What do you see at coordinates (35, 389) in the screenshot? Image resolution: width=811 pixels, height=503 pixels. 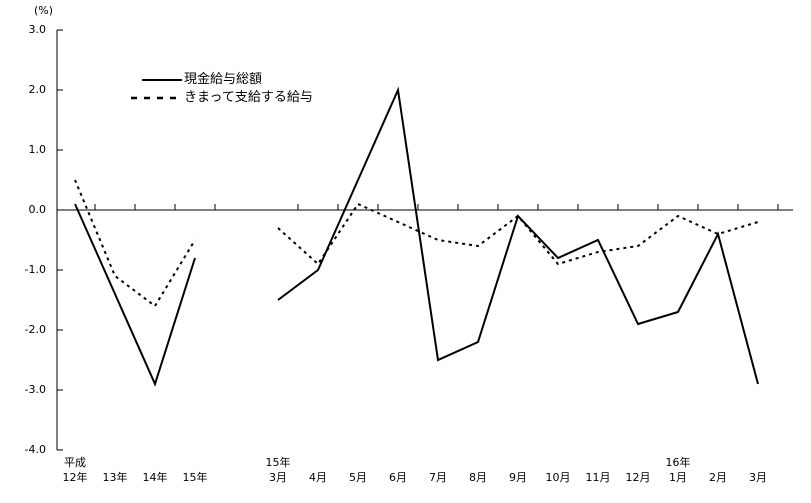 I see `y-tick-label-6: -3.0` at bounding box center [35, 389].